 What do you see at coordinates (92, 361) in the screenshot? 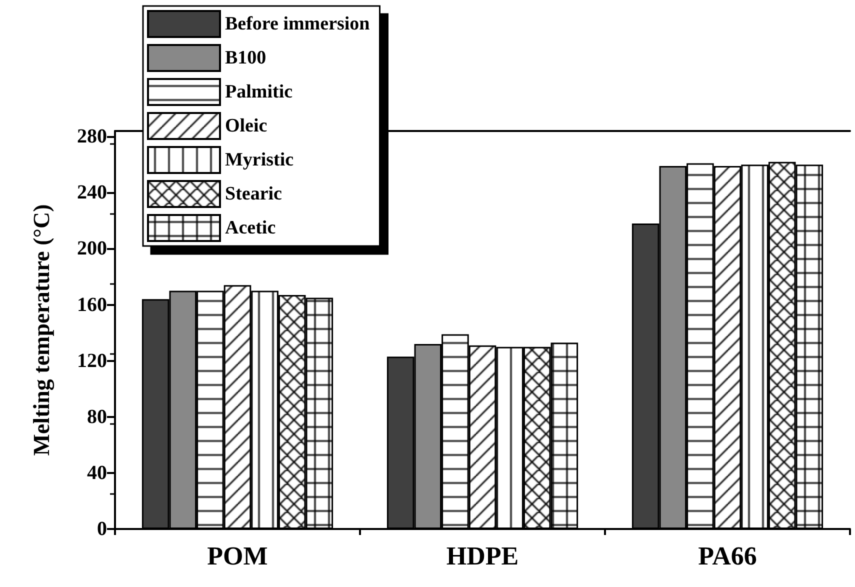
I see `y-tick-label: 120` at bounding box center [92, 361].